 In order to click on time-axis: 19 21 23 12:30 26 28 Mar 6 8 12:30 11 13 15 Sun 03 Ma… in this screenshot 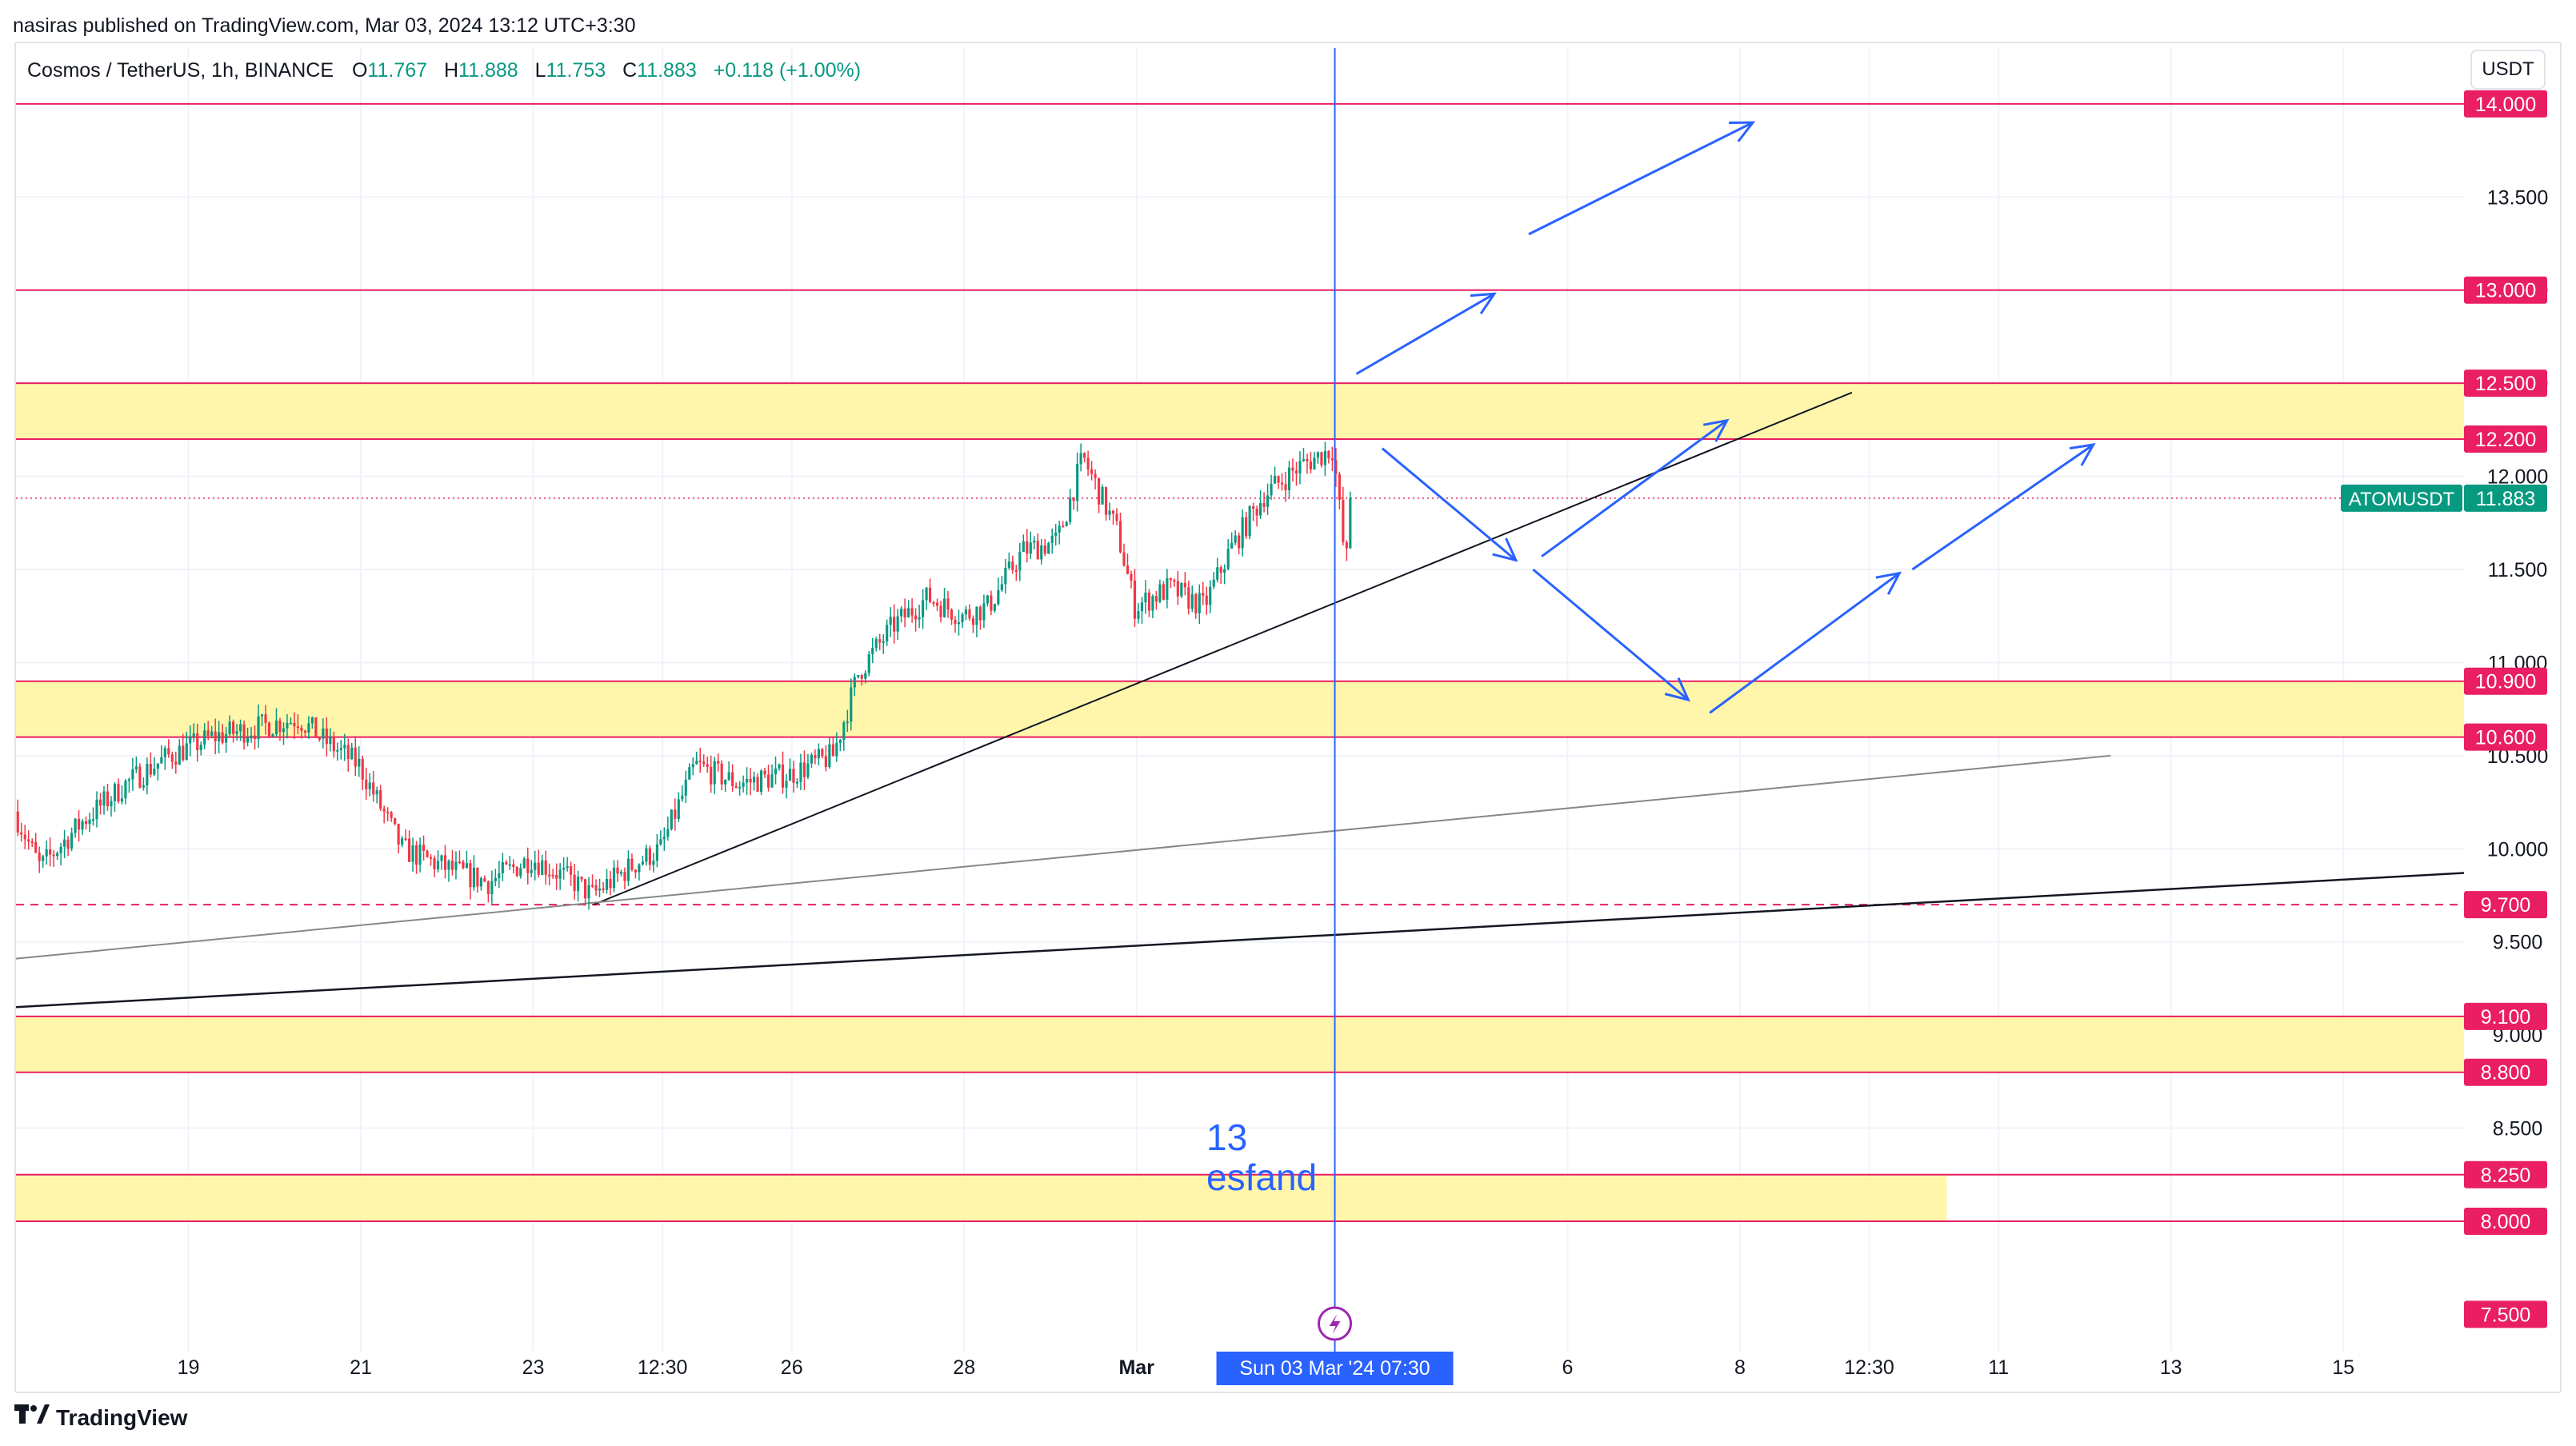, I will do `click(1266, 1368)`.